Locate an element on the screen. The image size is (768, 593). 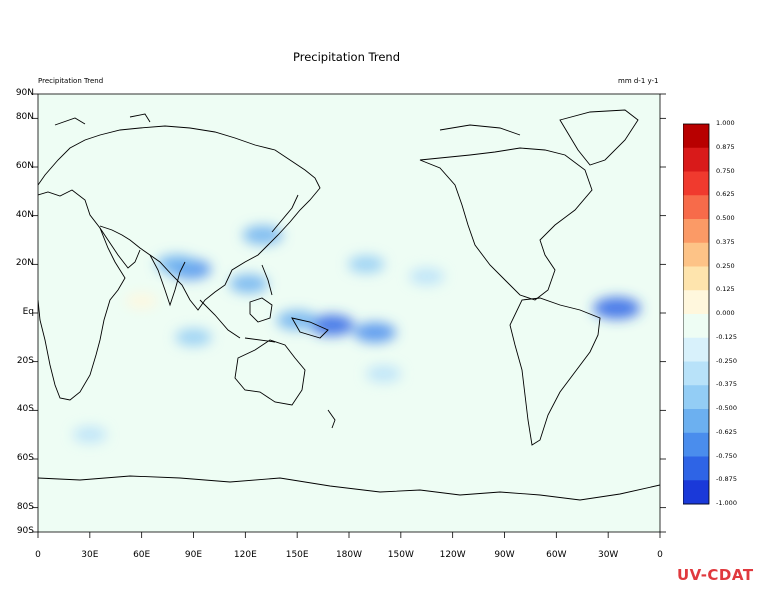
coast-newguinea is located at coordinates (310, 328).